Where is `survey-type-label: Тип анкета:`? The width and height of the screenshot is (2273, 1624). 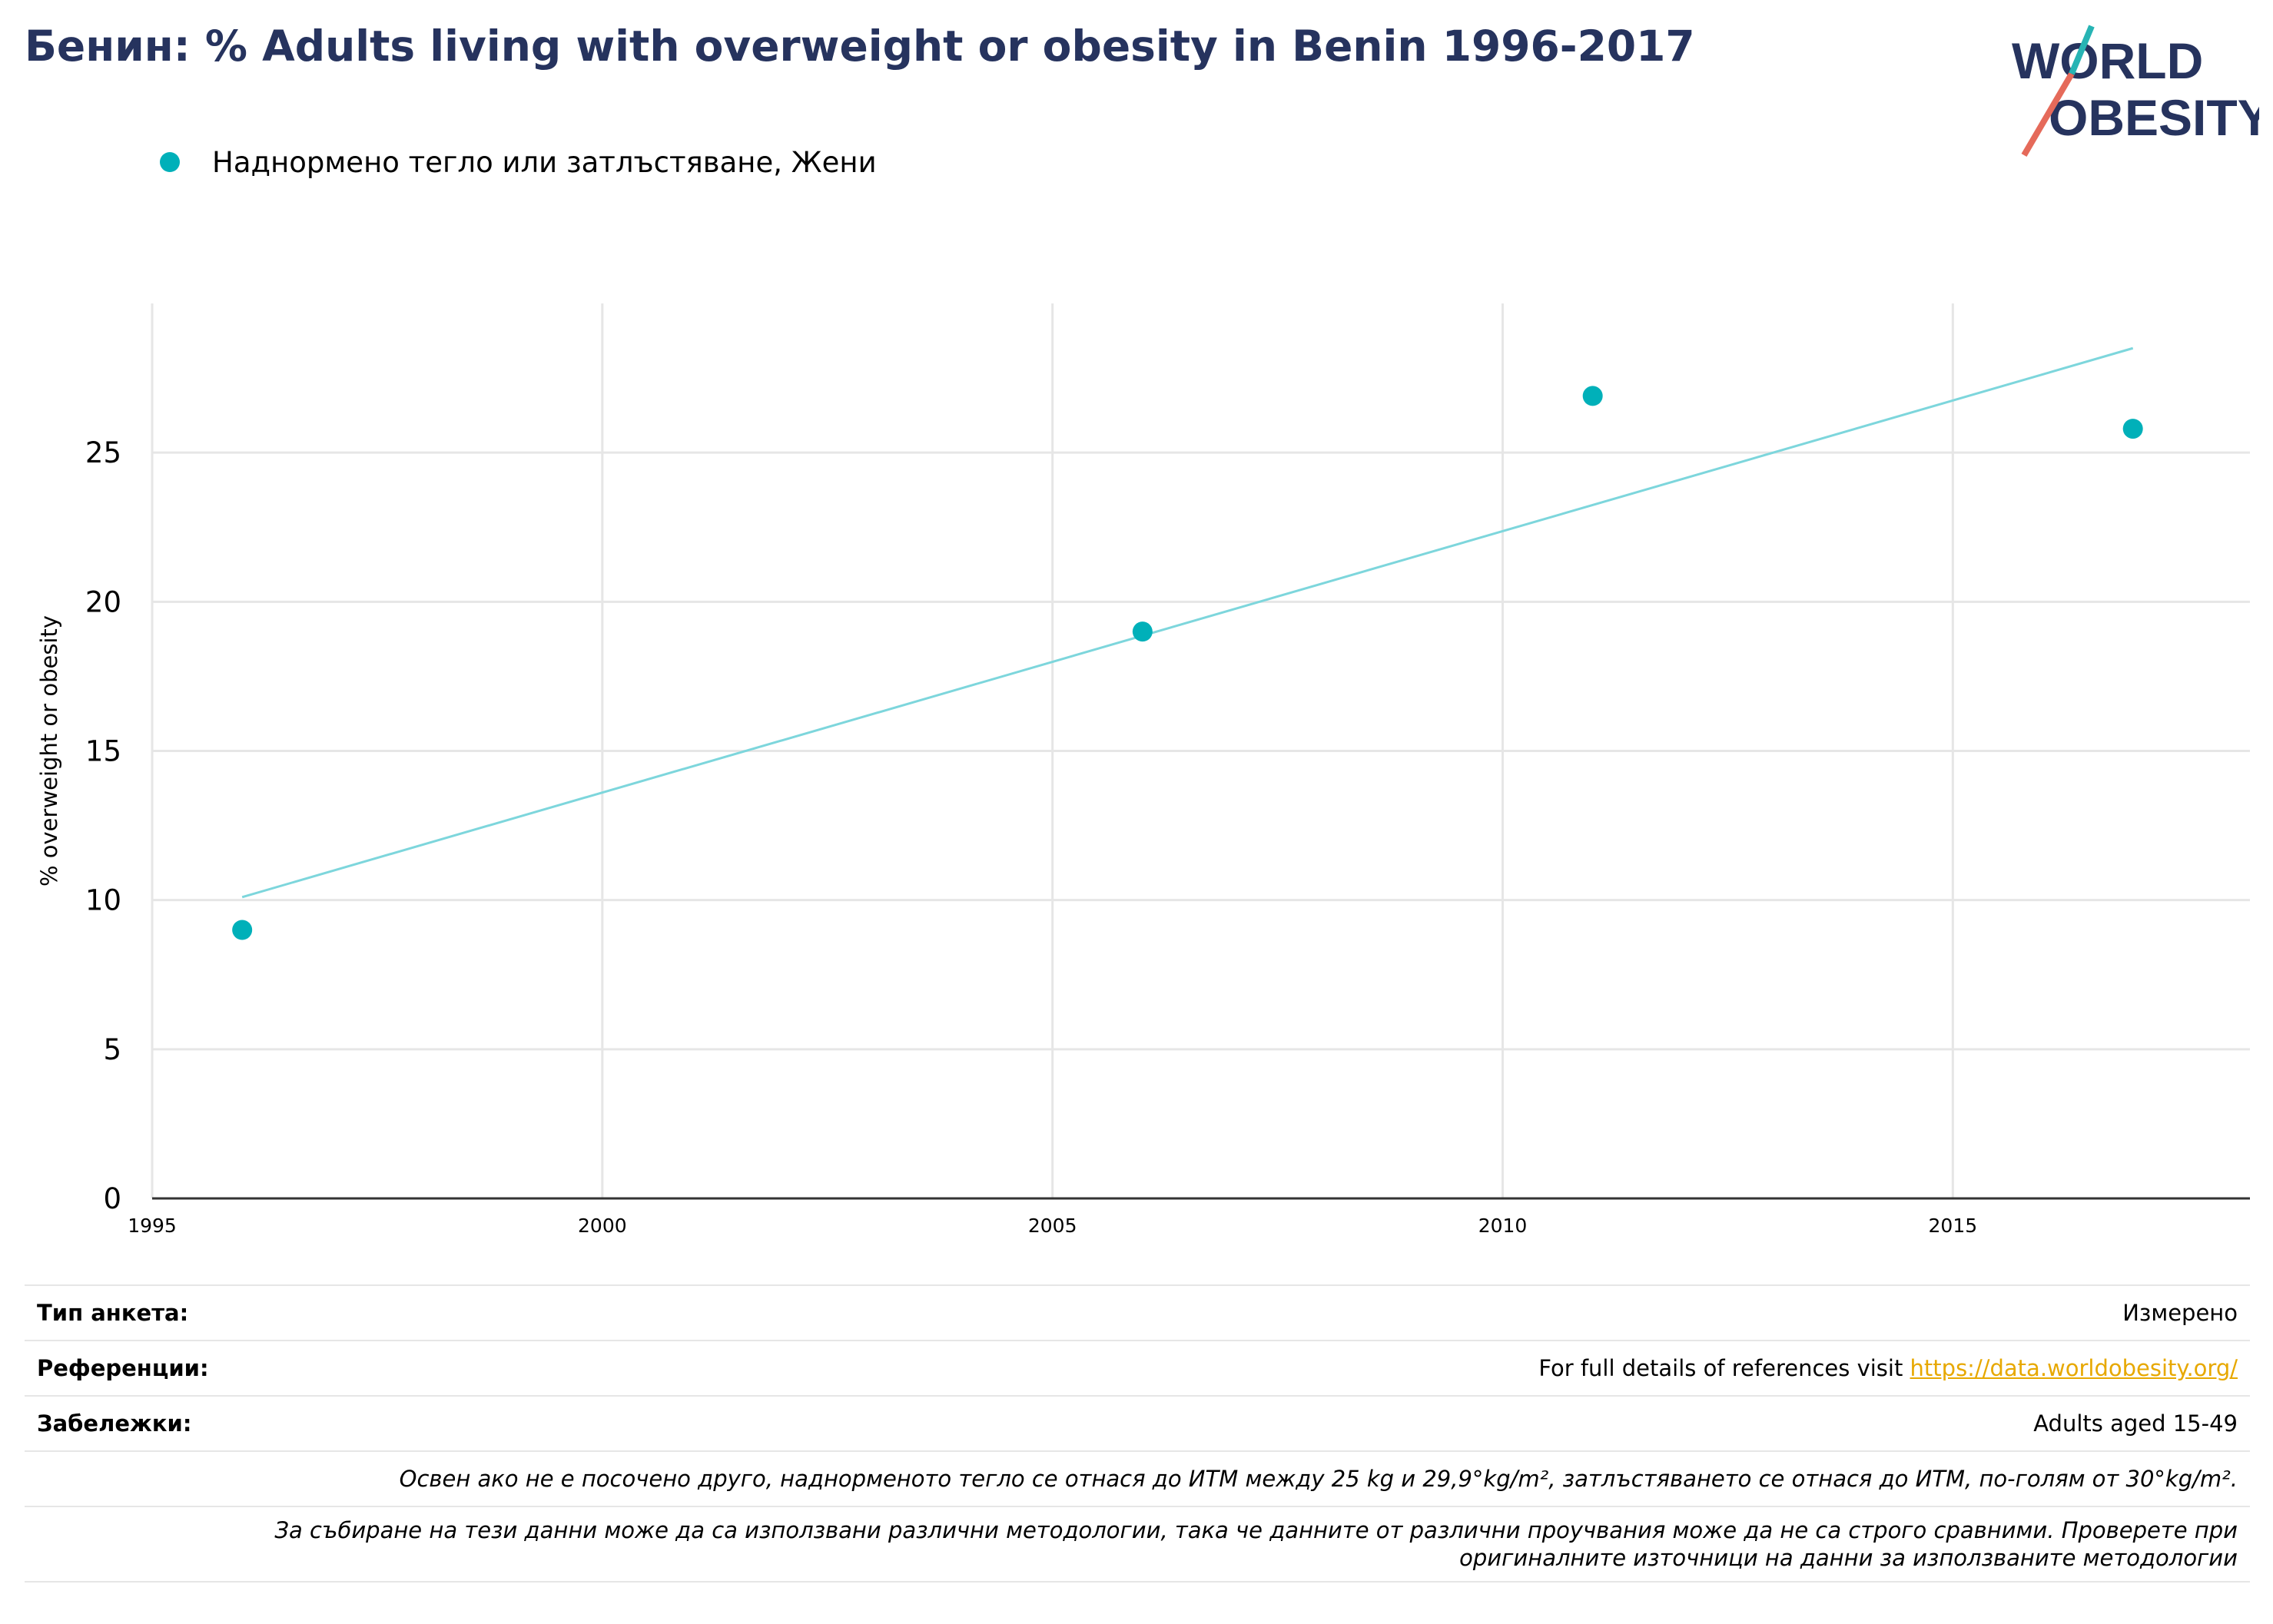
survey-type-label: Тип анкета: is located at coordinates (113, 1313).